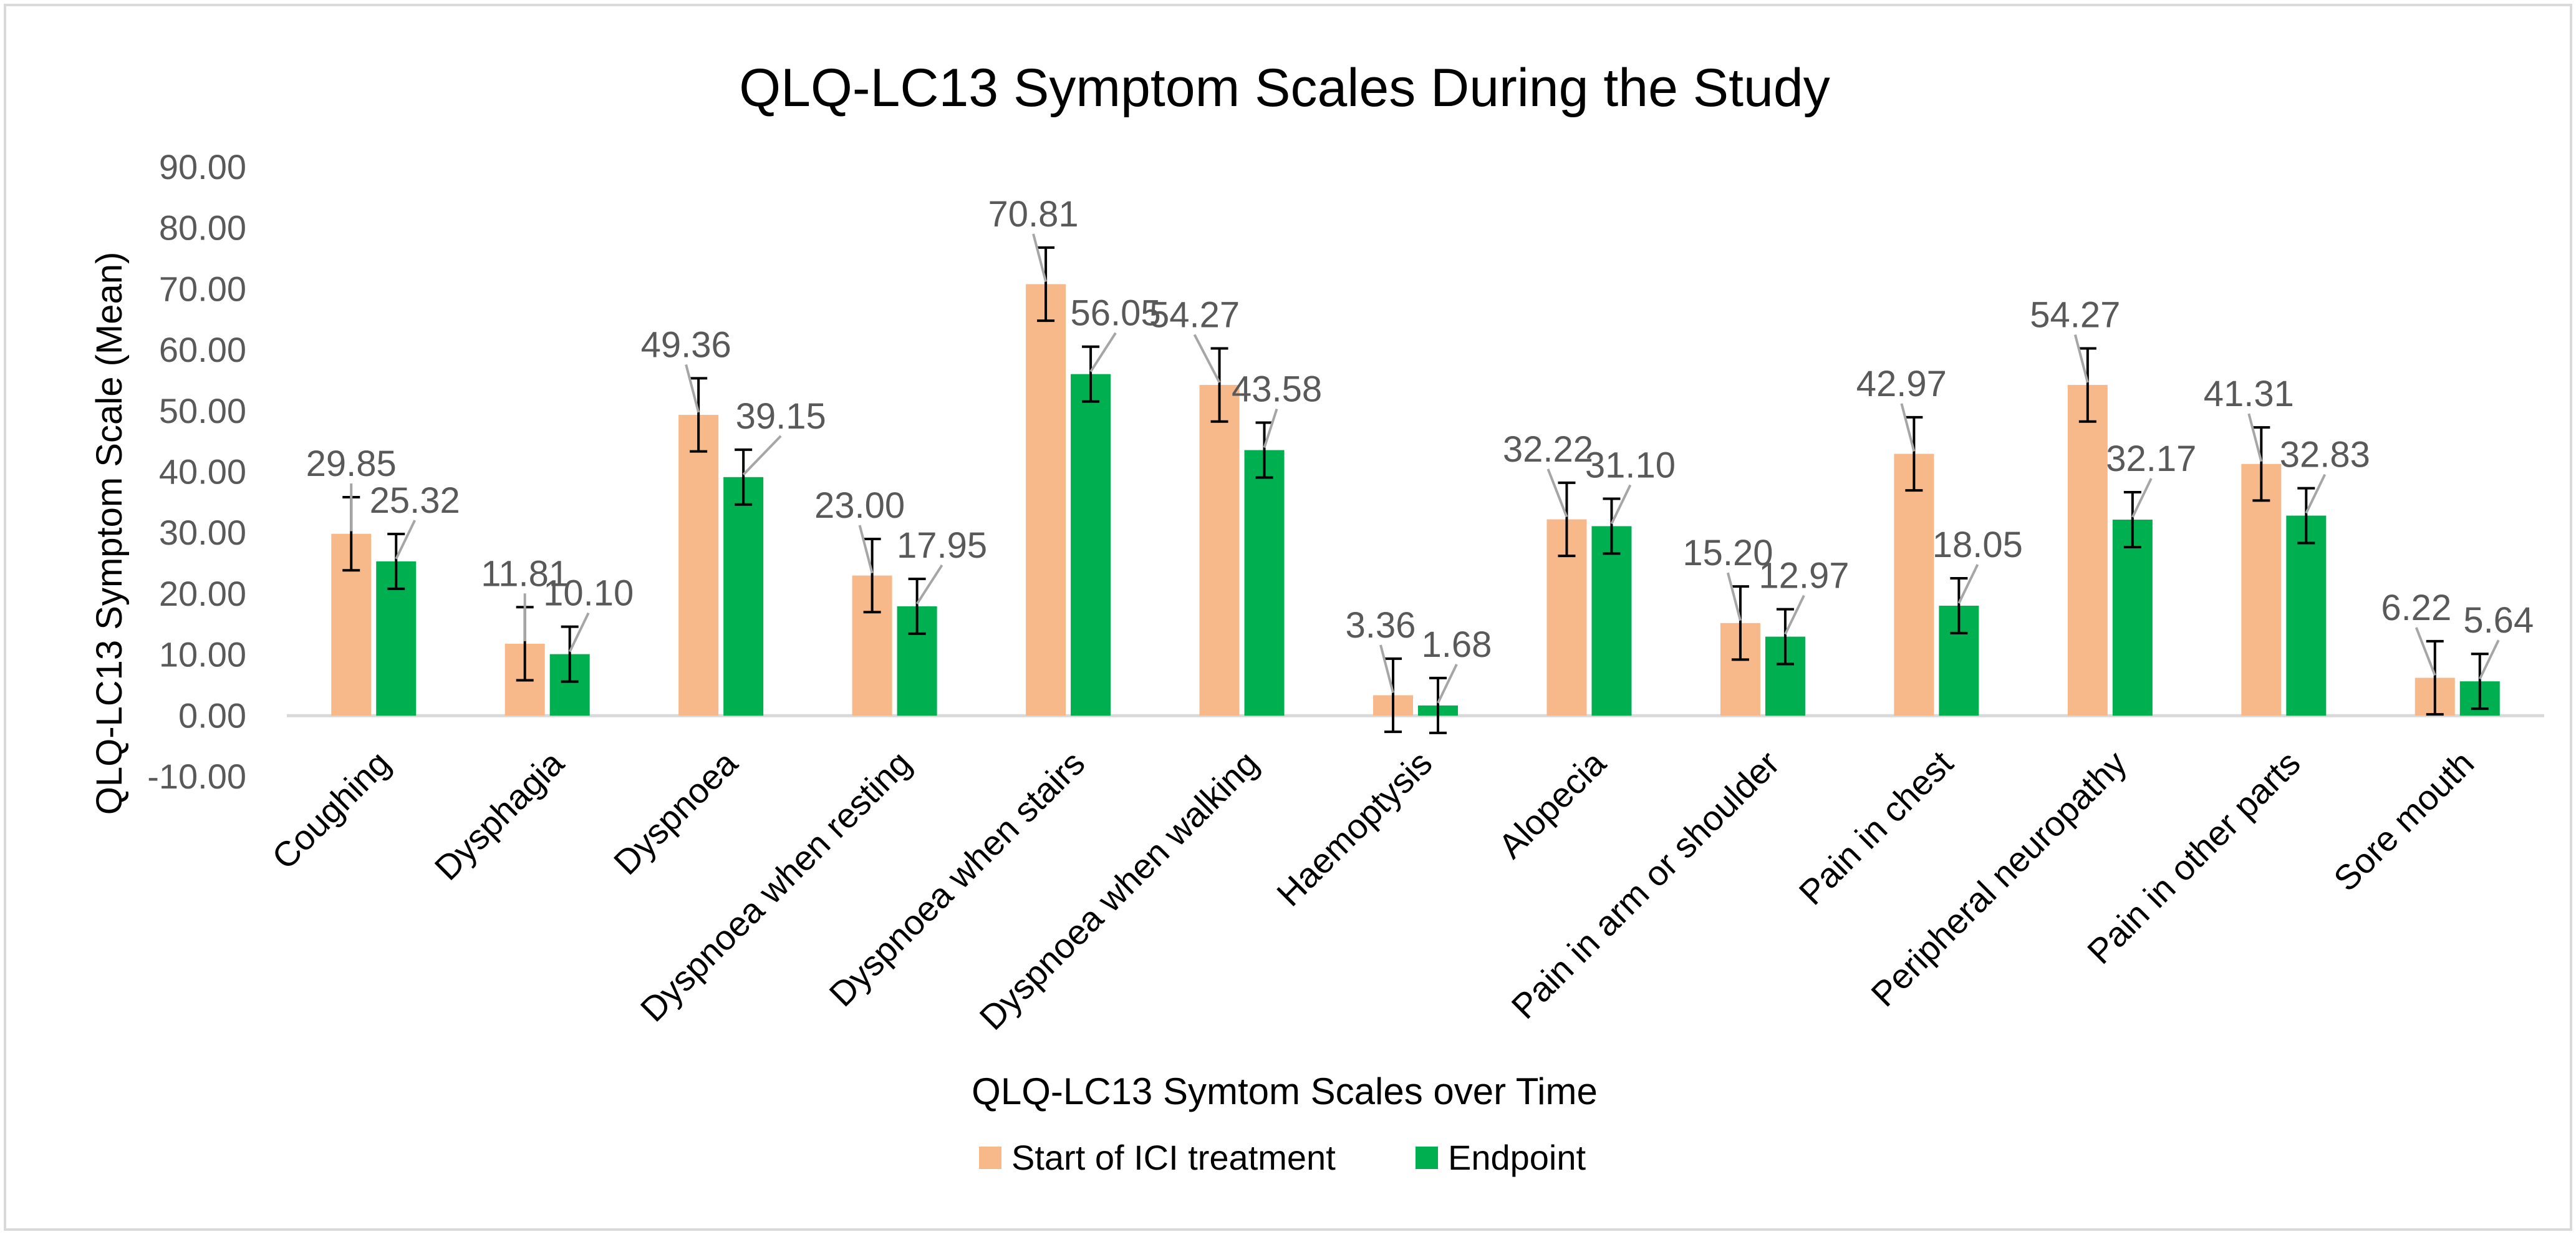 The image size is (2576, 1252). I want to click on data-label-start: 23.00, so click(859, 506).